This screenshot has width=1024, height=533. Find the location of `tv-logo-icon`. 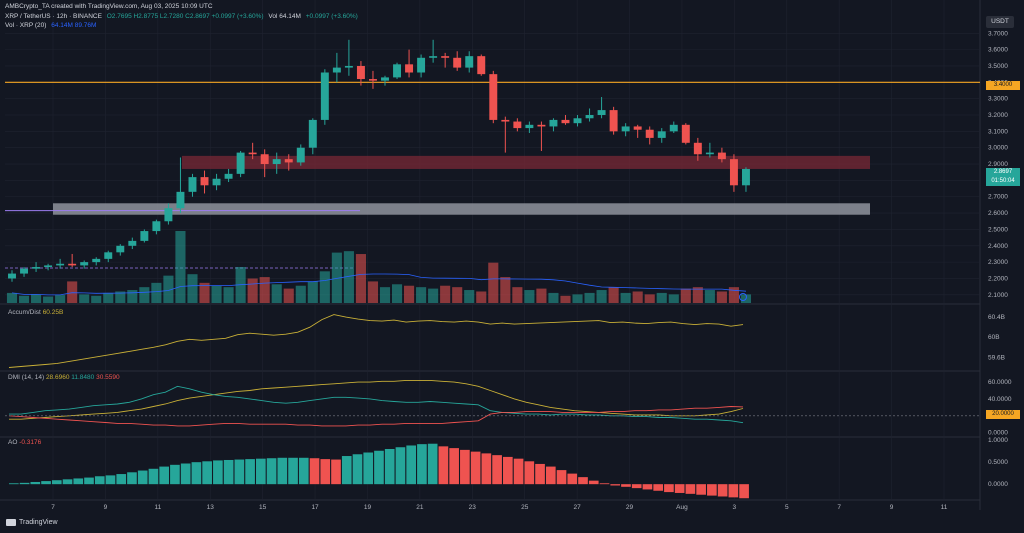

tv-logo-icon is located at coordinates (11, 522).